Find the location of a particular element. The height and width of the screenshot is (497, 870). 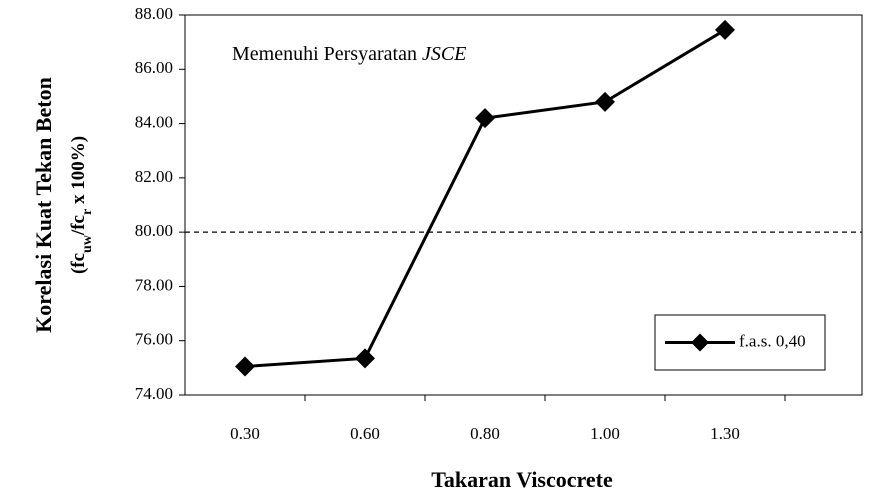

y-tick-label: 88.00 is located at coordinates (154, 13).